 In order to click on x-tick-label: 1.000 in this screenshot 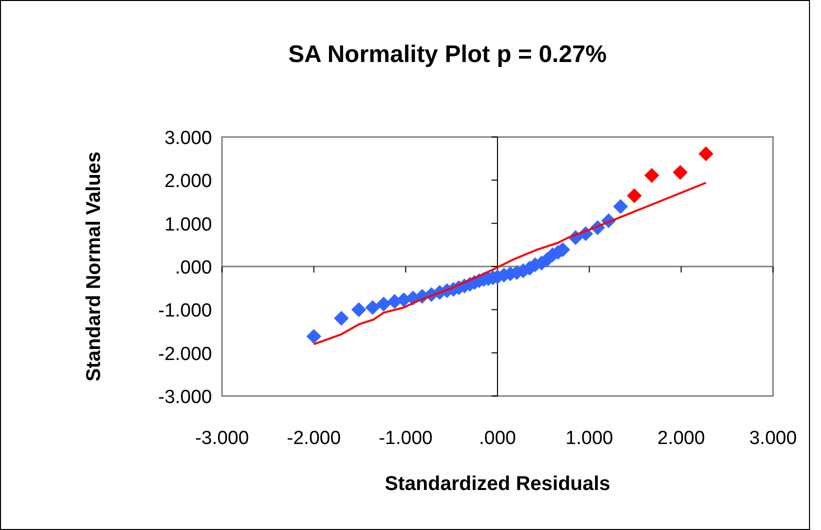, I will do `click(590, 438)`.